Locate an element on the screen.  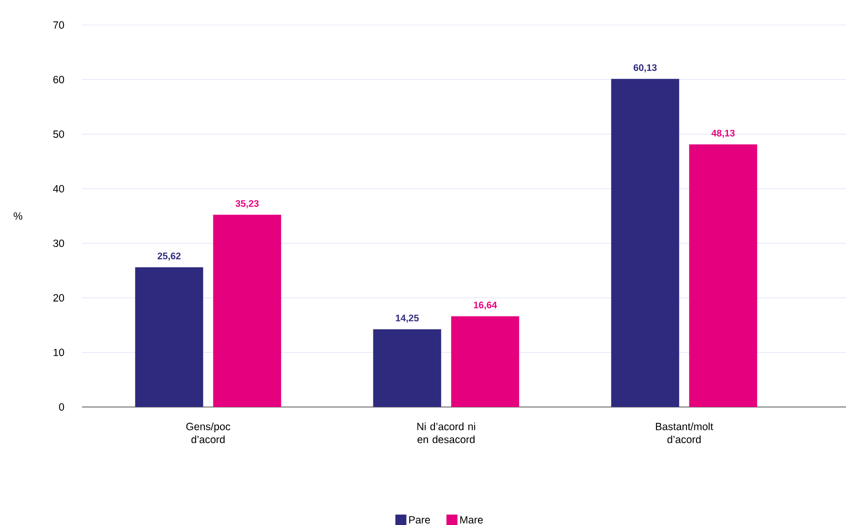
x-tick-label: Gens/poc d’acord is located at coordinates (208, 433).